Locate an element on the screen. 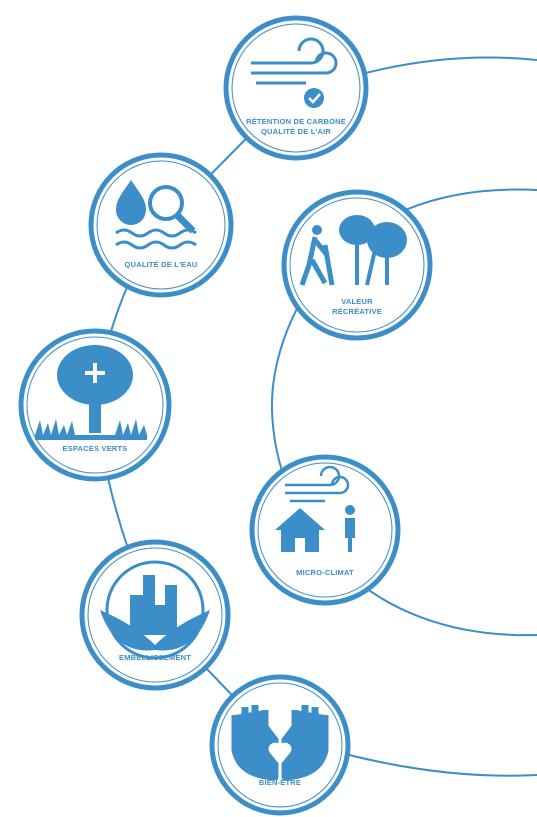  grass is located at coordinates (91, 429).